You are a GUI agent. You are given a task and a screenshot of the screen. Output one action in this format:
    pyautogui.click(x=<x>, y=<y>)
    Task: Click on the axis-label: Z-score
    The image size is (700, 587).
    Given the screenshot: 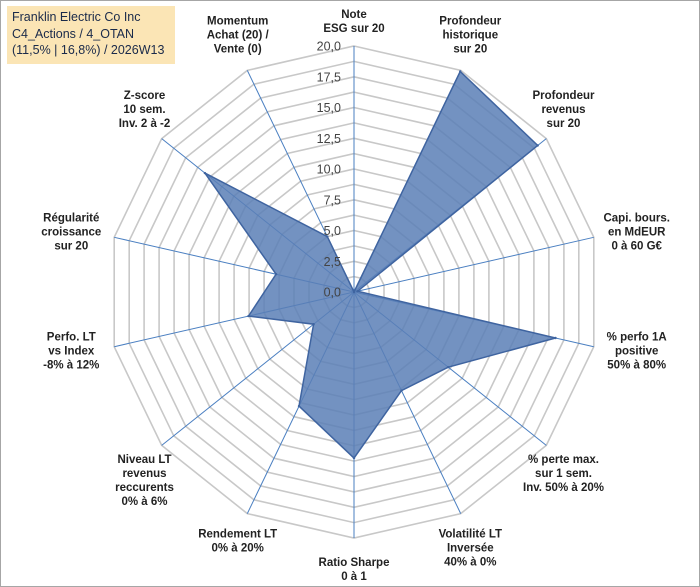 What is the action you would take?
    pyautogui.click(x=145, y=96)
    